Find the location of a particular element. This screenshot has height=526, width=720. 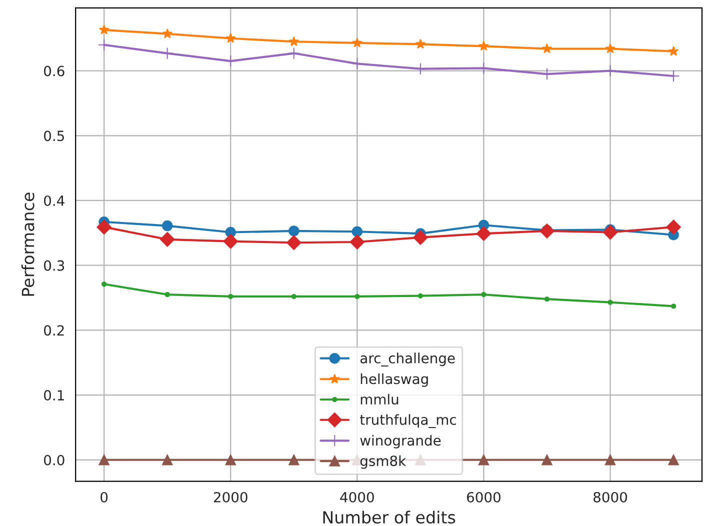

legend-label: hellaswag is located at coordinates (394, 380).